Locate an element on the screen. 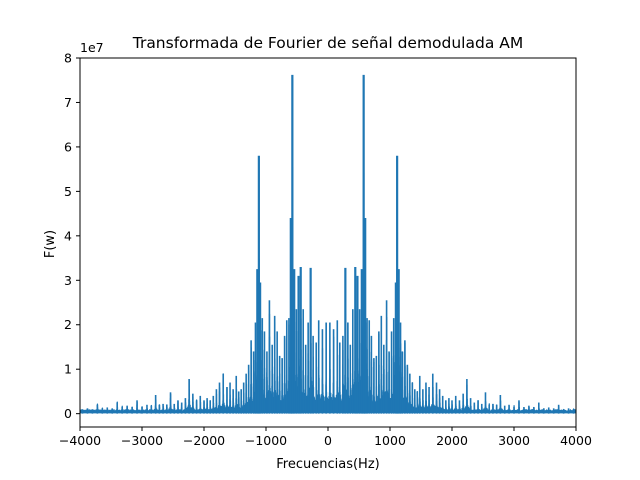 Image resolution: width=640 pixels, height=480 pixels. x-tick-label: −3000 is located at coordinates (142, 440).